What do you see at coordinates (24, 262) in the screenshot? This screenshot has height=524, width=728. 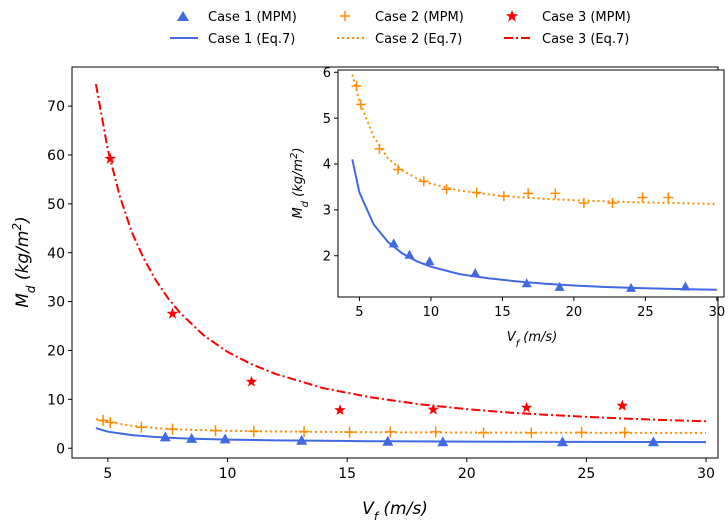 I see `main-y-axis-label: Md (kg/m2)` at bounding box center [24, 262].